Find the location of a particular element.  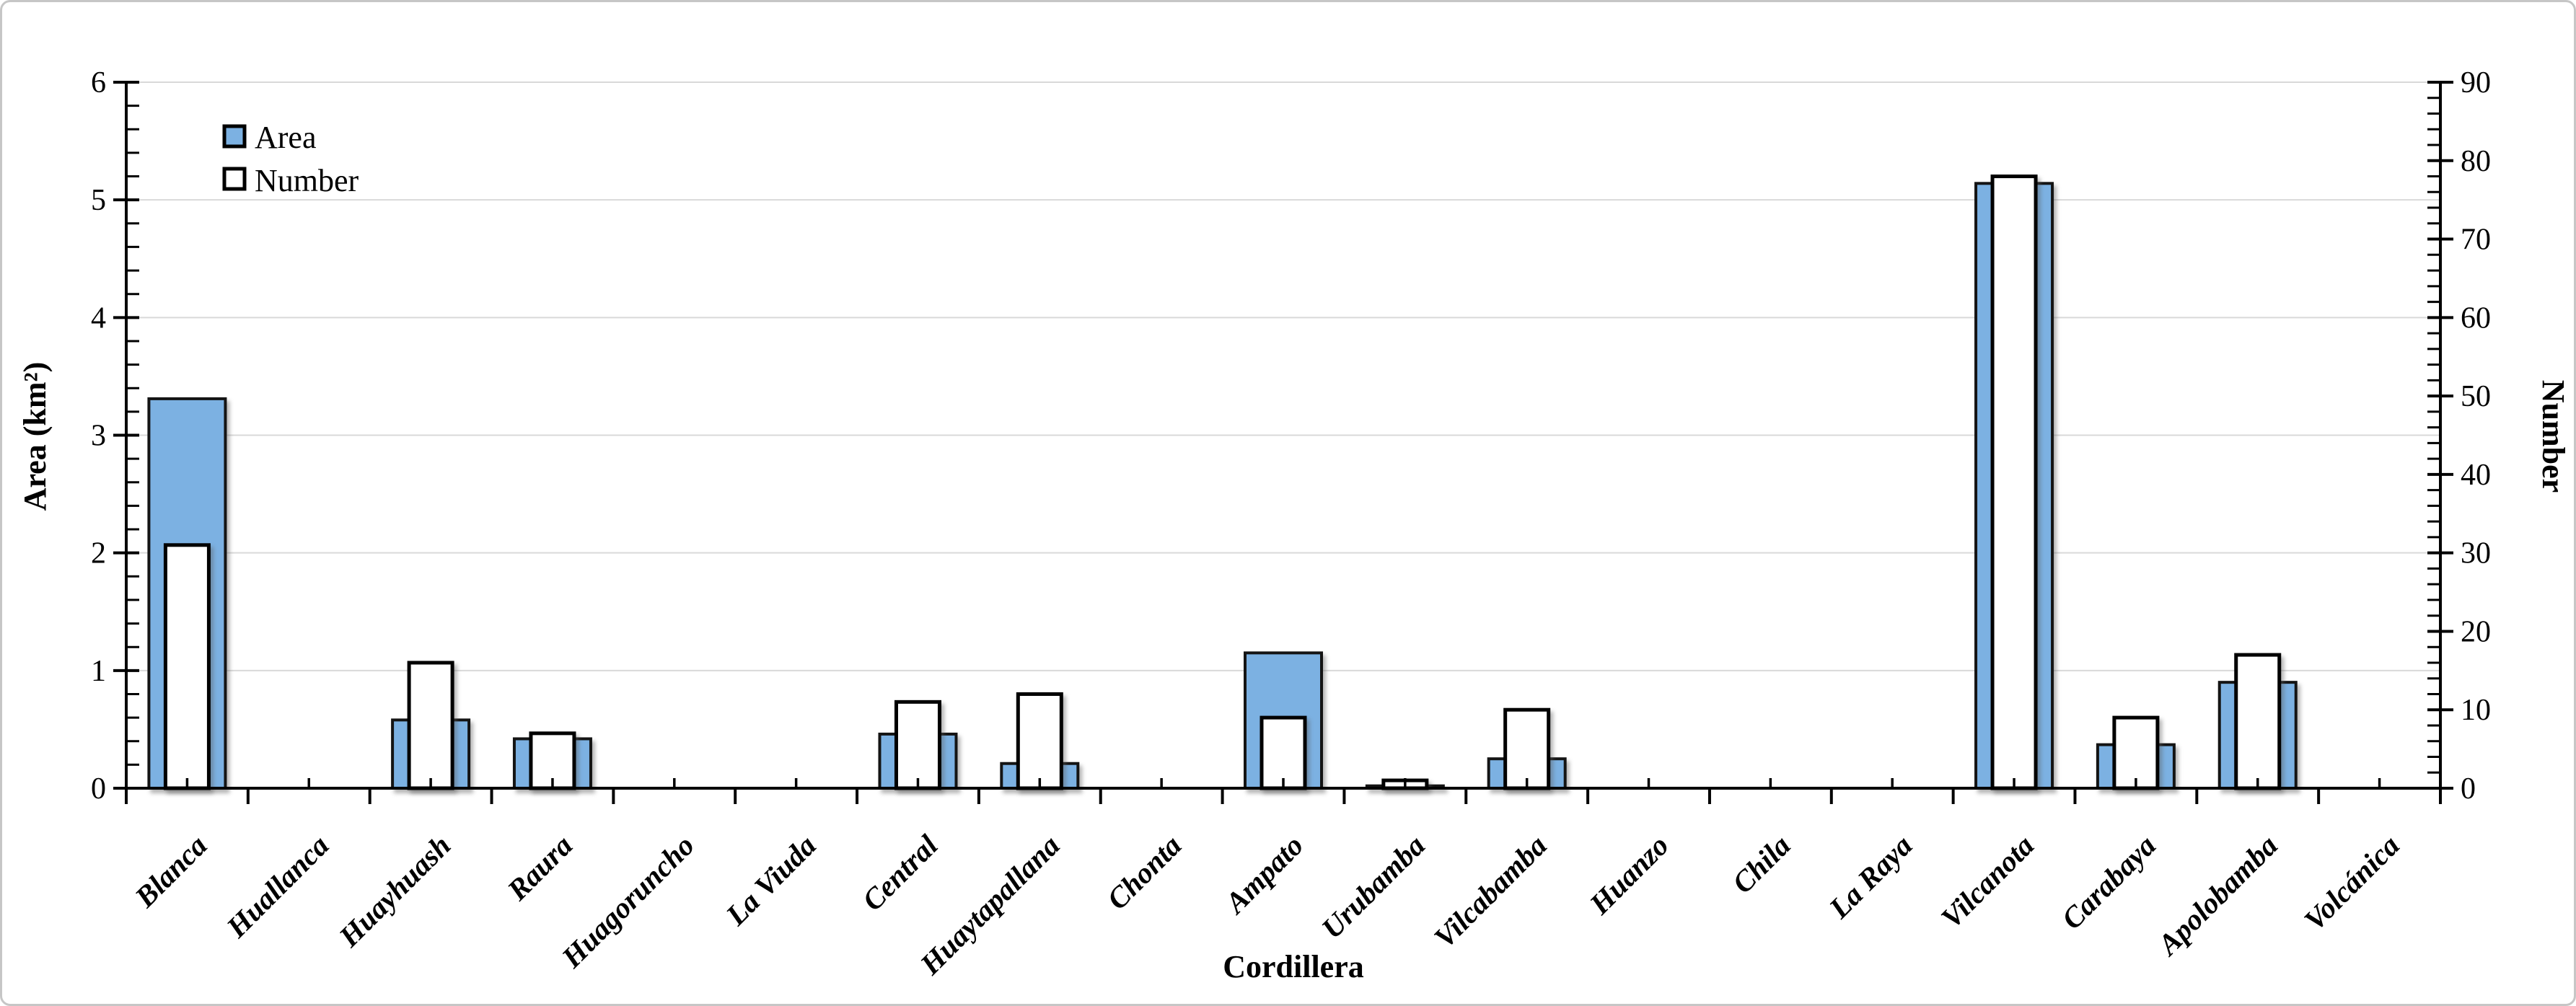

left-tick-label: 1 is located at coordinates (98, 671).